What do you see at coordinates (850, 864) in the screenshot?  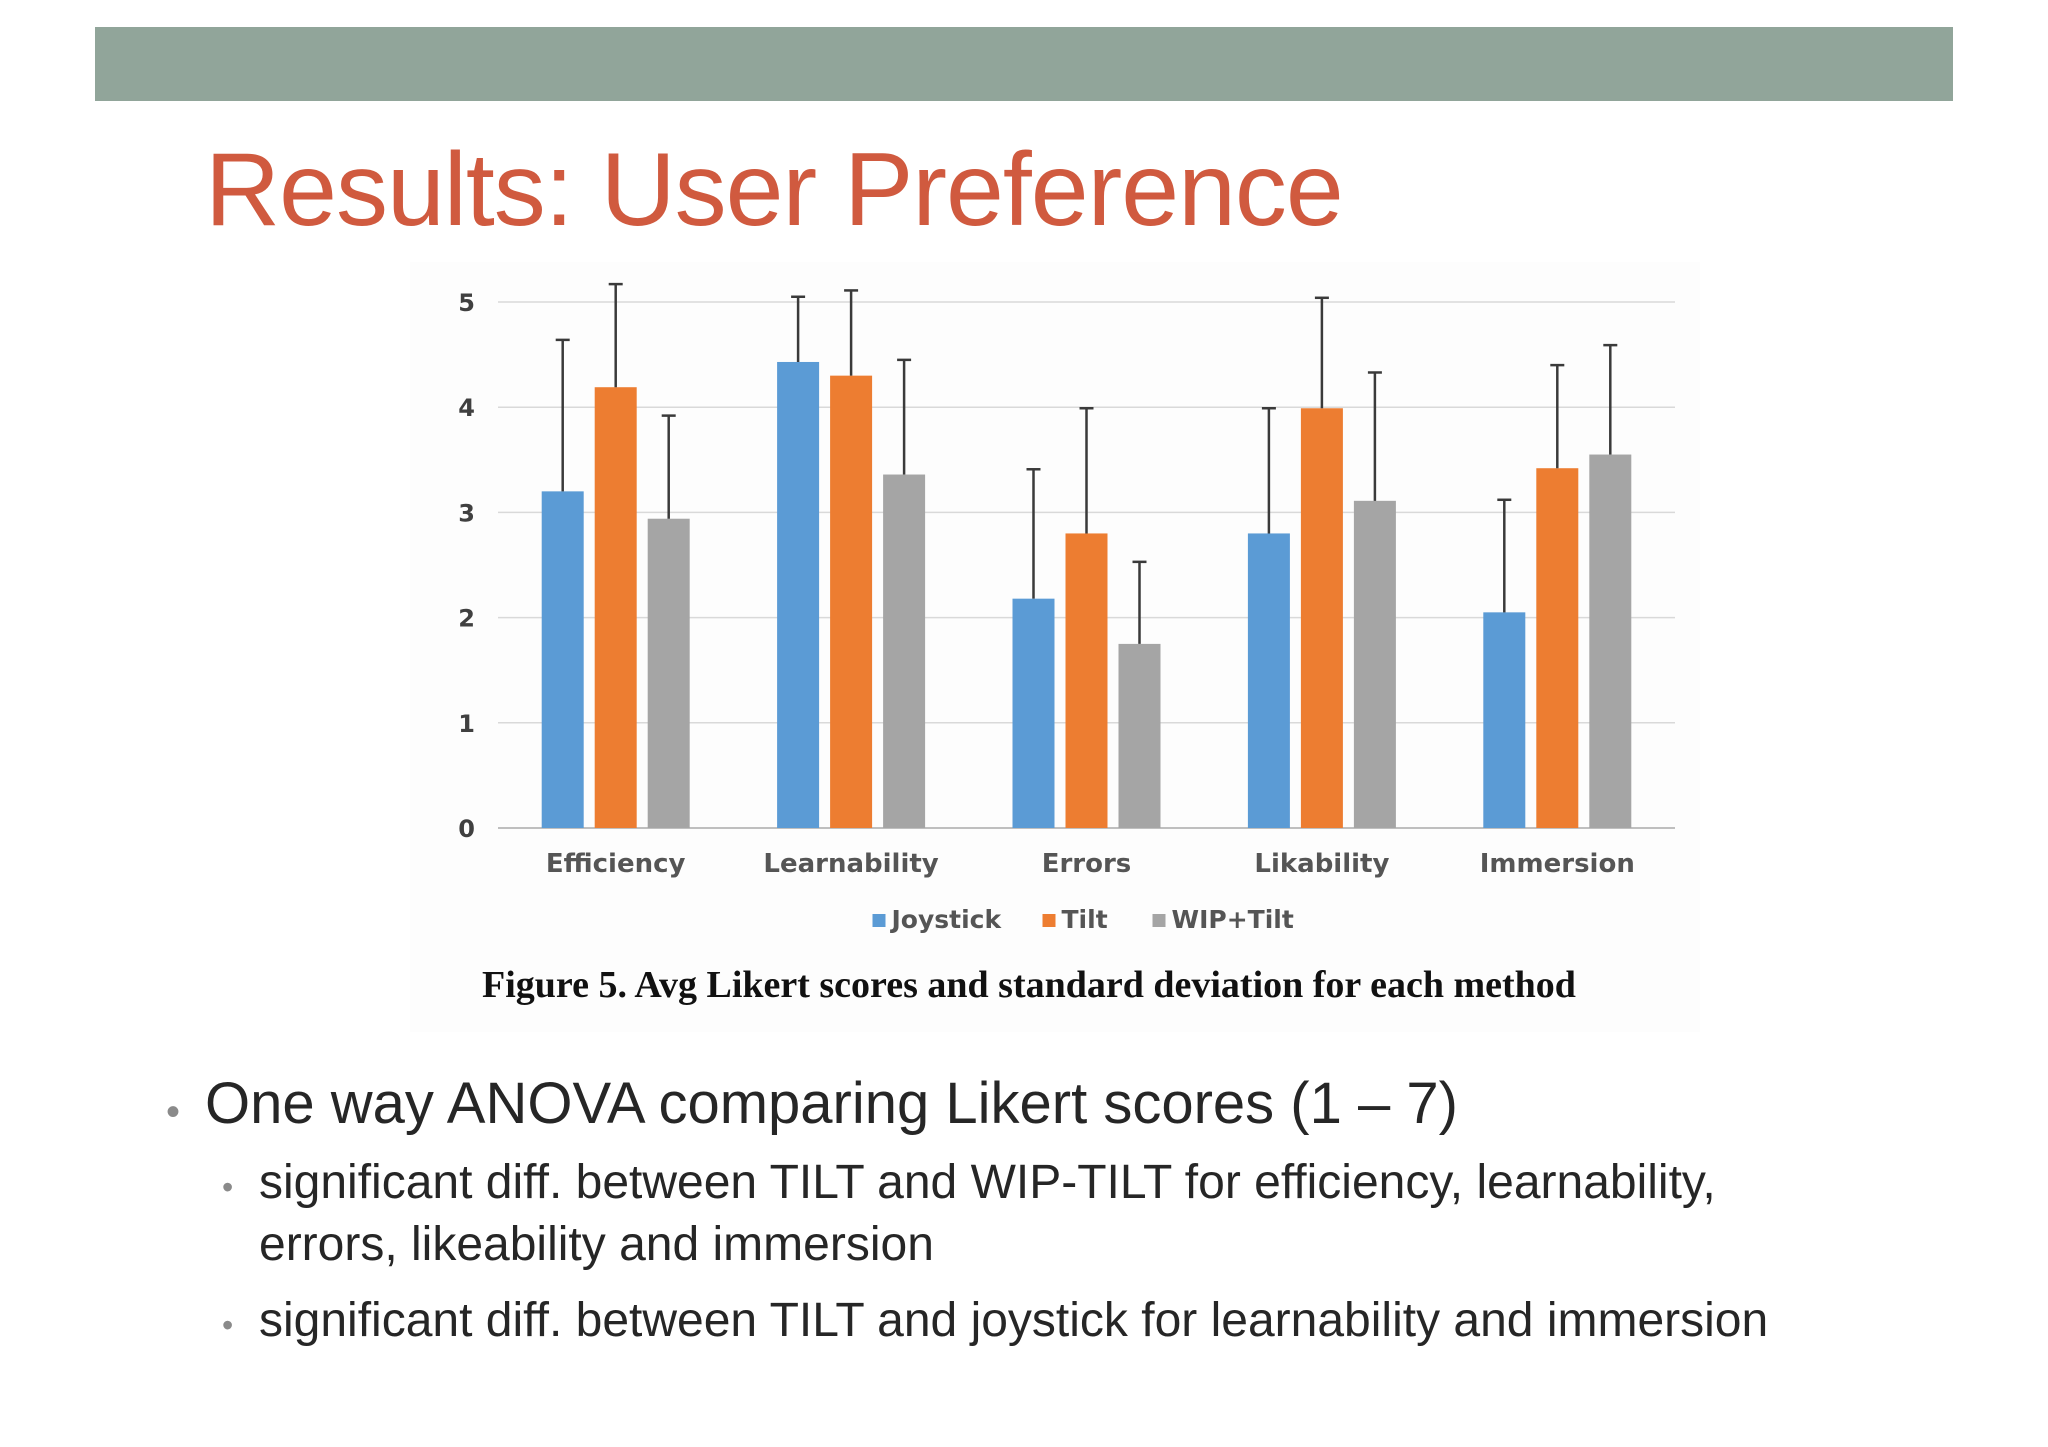 I see `x-tick-label: Learnability` at bounding box center [850, 864].